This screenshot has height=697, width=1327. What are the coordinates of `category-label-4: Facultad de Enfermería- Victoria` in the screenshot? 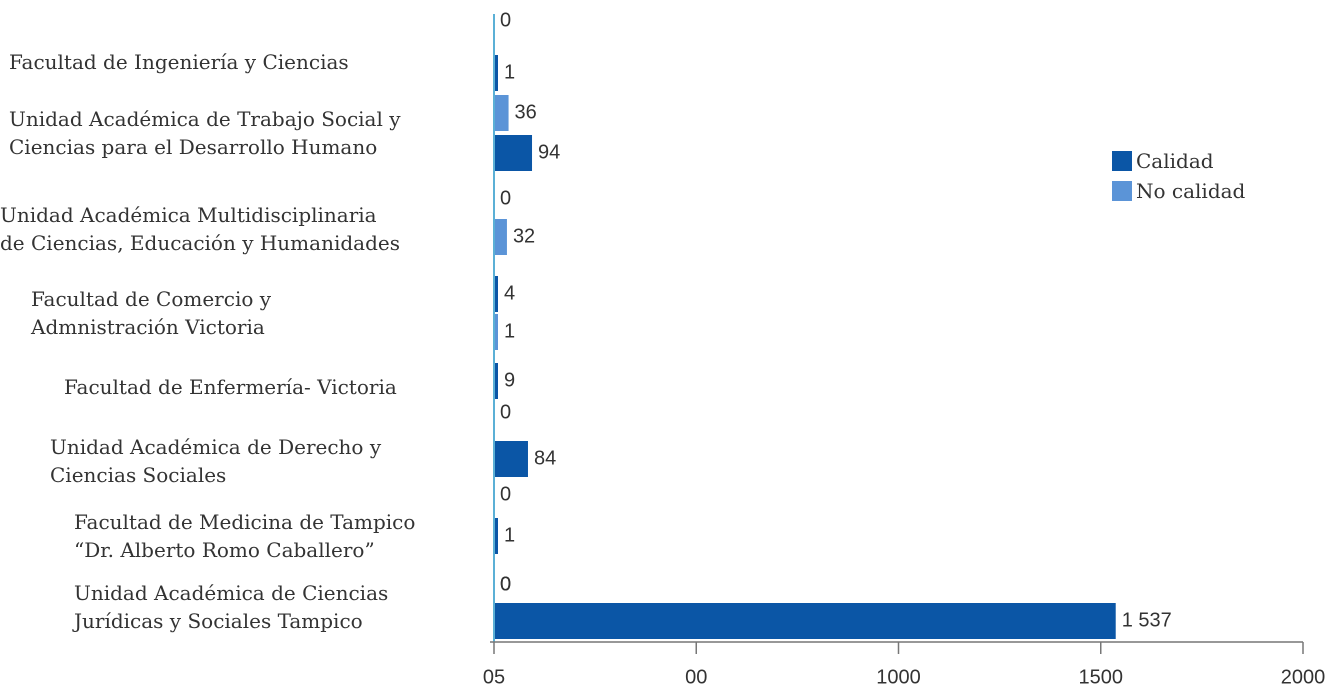 It's located at (230, 387).